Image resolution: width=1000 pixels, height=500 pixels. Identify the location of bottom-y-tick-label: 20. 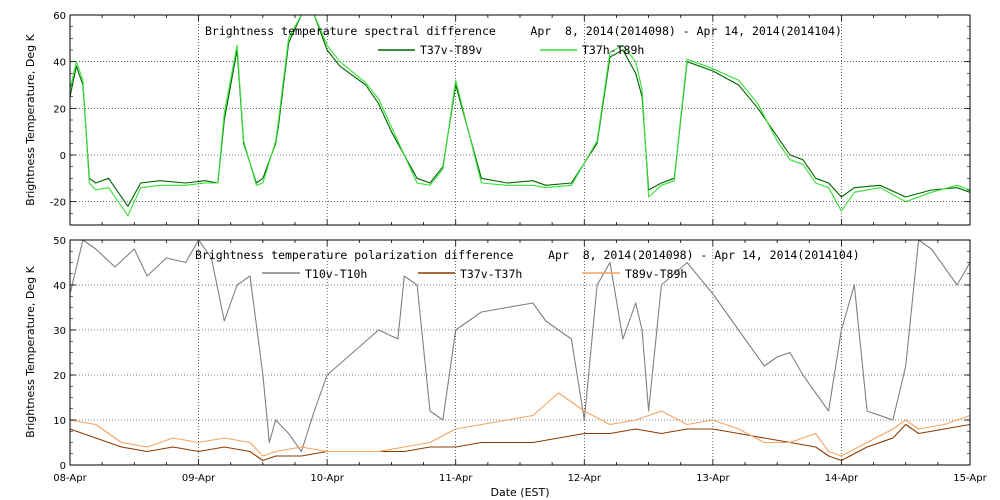
(59, 376).